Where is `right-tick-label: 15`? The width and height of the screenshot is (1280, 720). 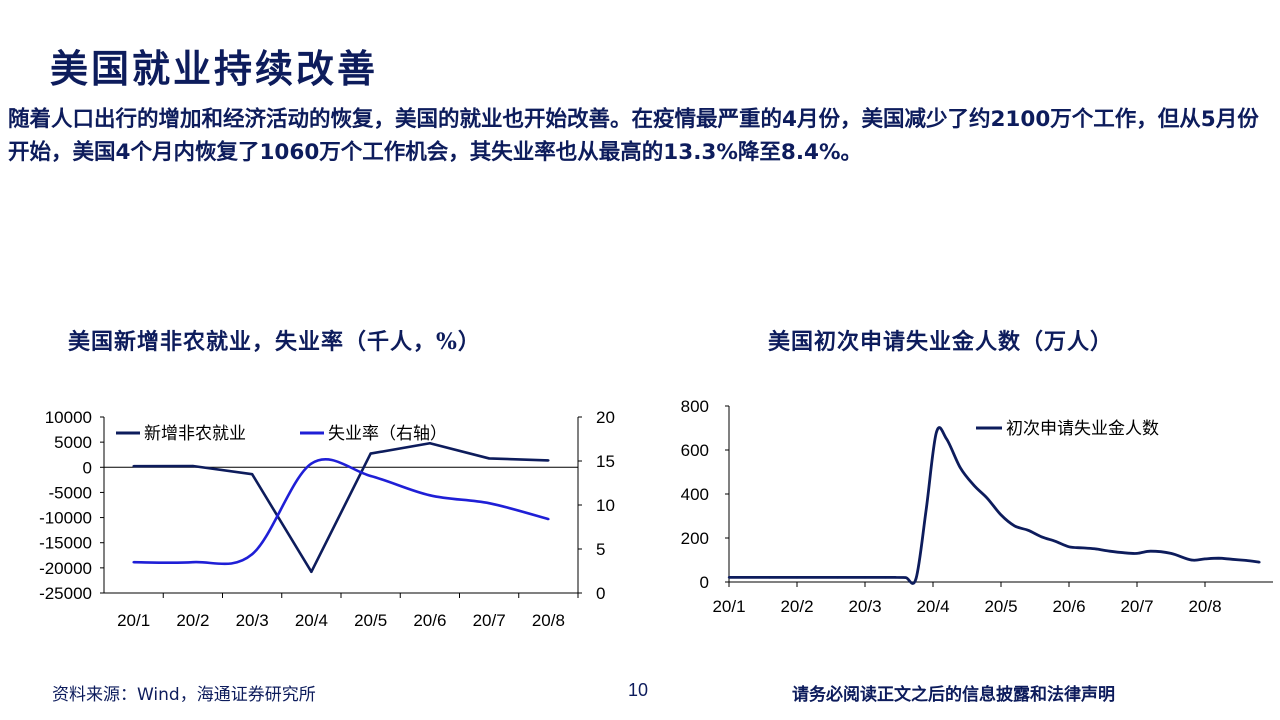
right-tick-label: 15 is located at coordinates (605, 461).